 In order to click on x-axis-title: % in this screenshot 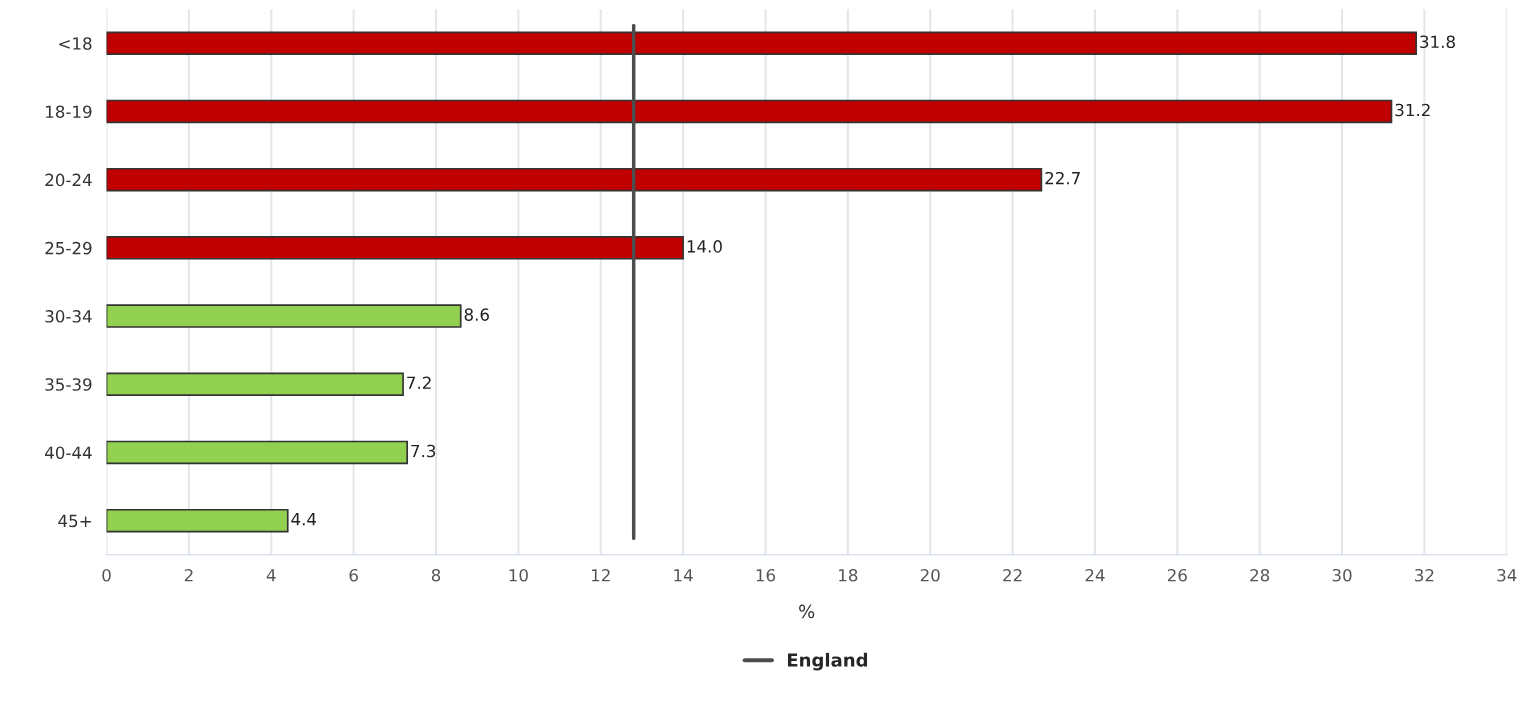, I will do `click(807, 611)`.